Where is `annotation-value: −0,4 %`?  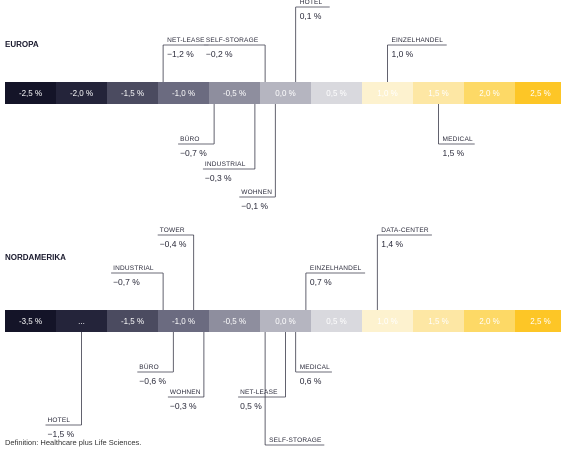
annotation-value: −0,4 % is located at coordinates (173, 244).